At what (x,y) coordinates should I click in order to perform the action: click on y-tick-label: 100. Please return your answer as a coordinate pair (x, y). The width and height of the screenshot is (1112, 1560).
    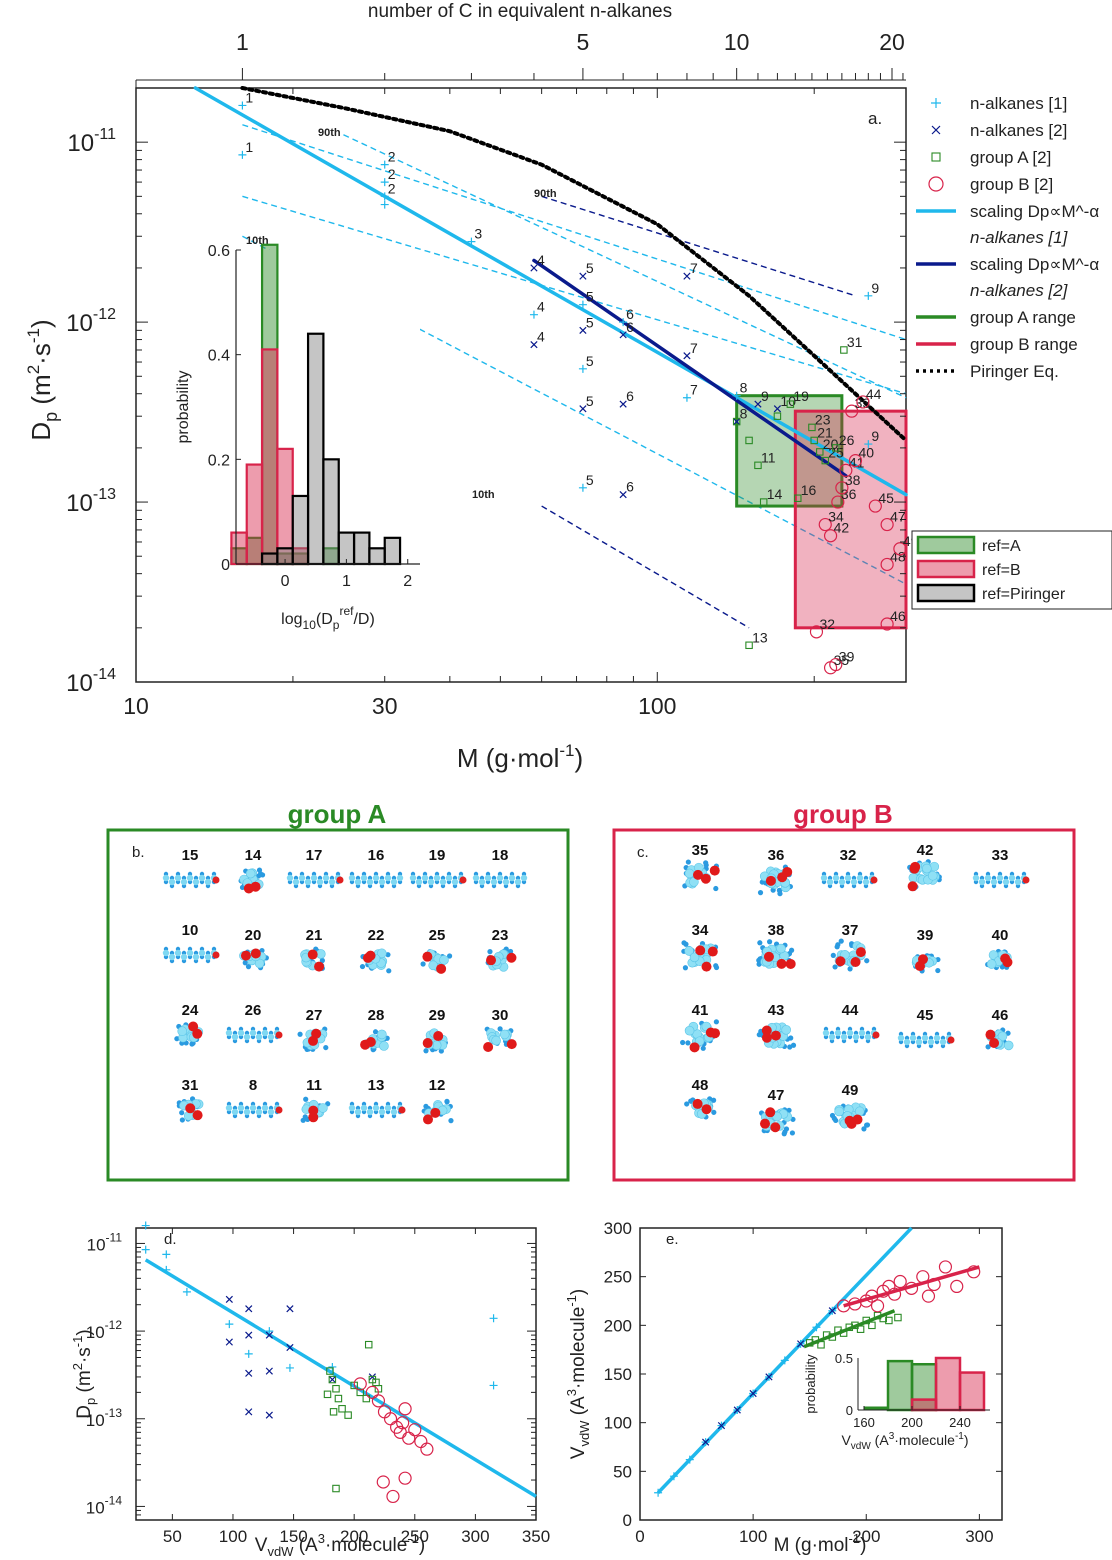
    Looking at the image, I should click on (618, 1423).